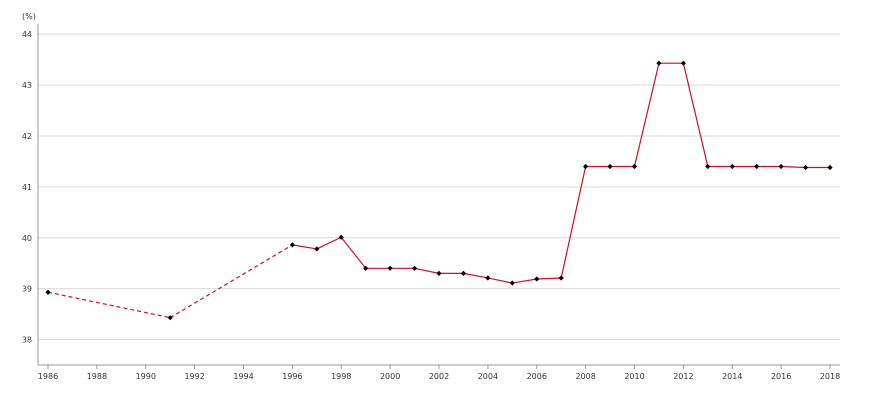 The image size is (870, 404). What do you see at coordinates (27, 340) in the screenshot?
I see `y-tick-label: 38` at bounding box center [27, 340].